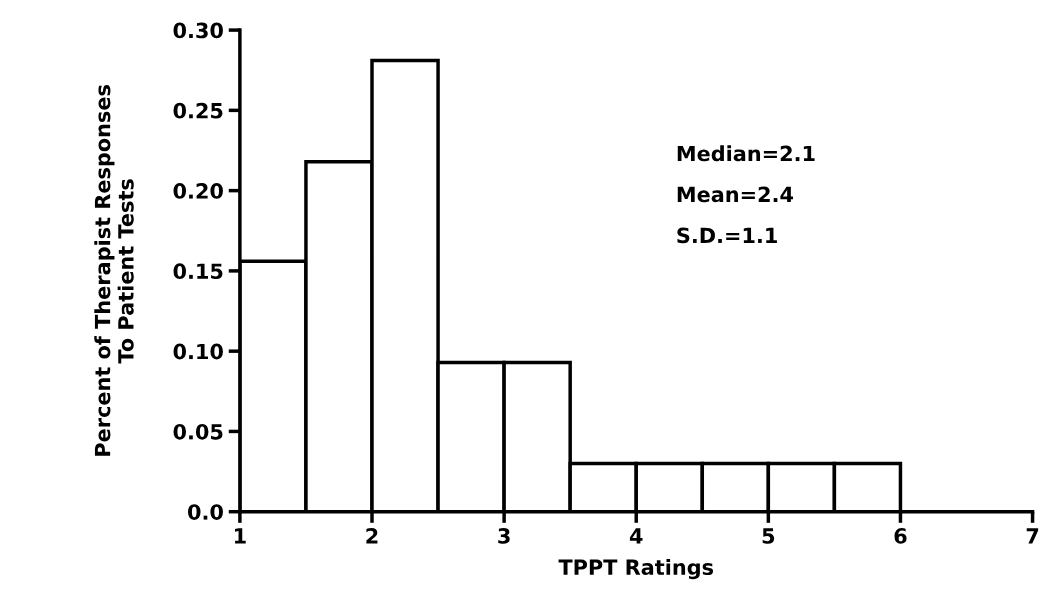 The image size is (1043, 602). I want to click on y-tick-label: 0.30, so click(198, 30).